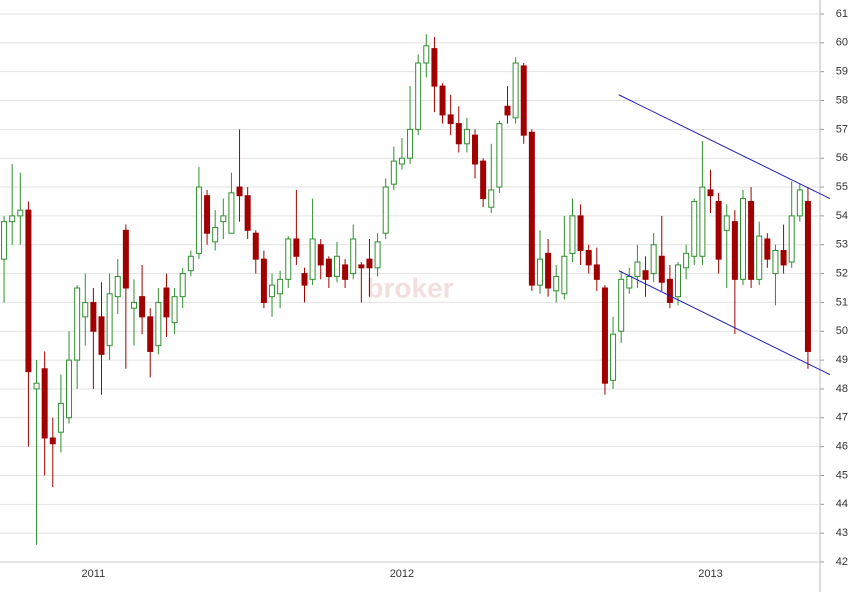 Image resolution: width=852 pixels, height=592 pixels. What do you see at coordinates (842, 273) in the screenshot?
I see `y-tick-label: 52` at bounding box center [842, 273].